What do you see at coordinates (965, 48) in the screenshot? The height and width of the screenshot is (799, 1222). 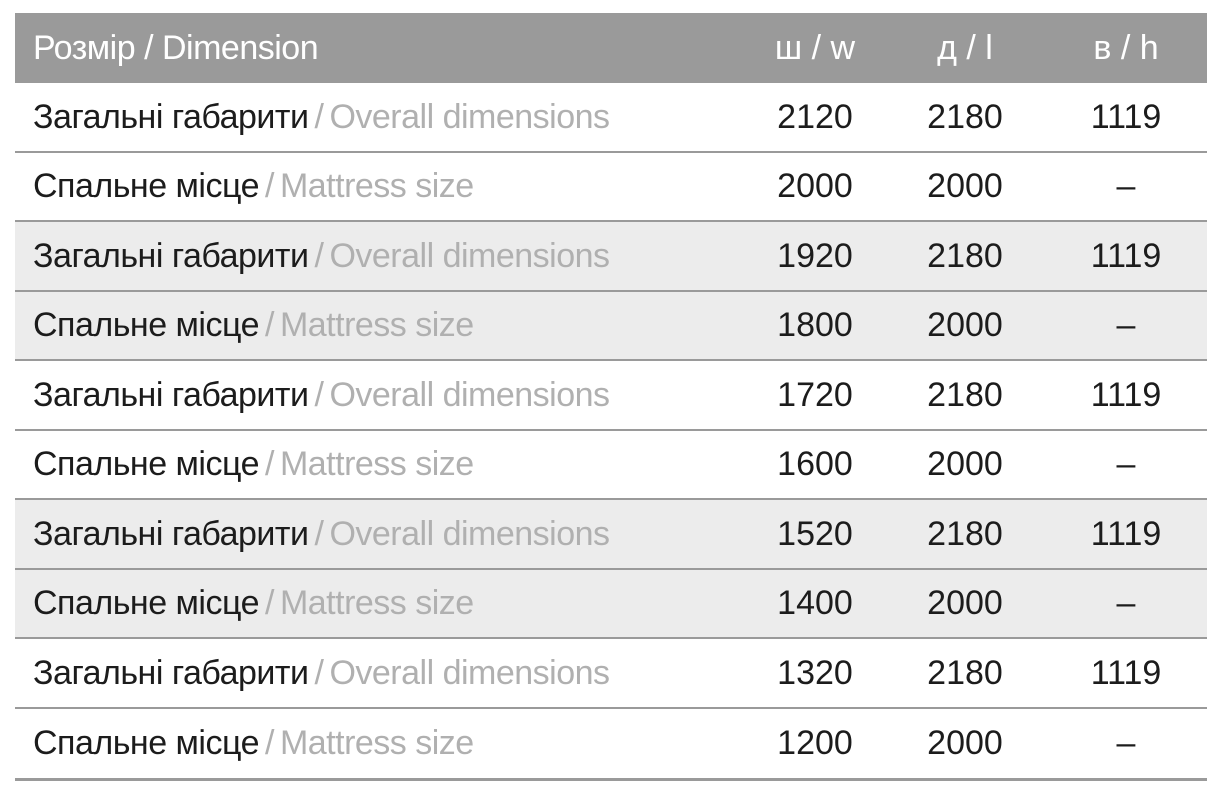 I see `header-length-column: д / l` at bounding box center [965, 48].